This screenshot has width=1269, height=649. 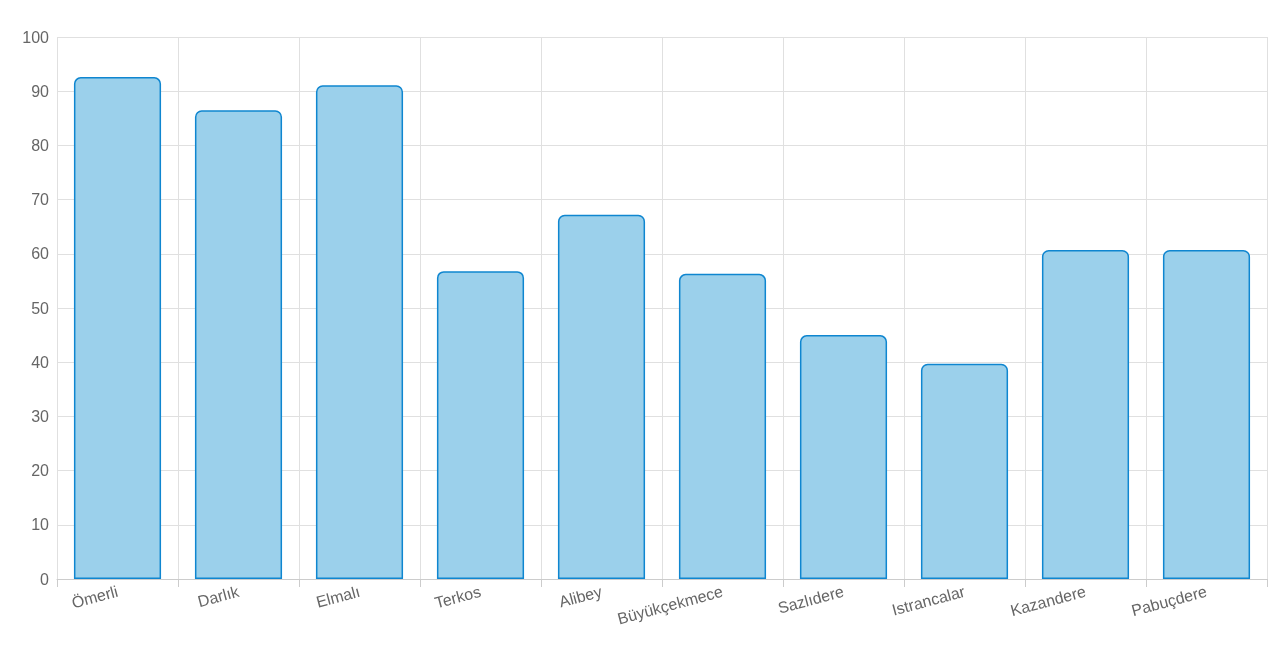 I want to click on x-tick-label: Elmalı, so click(x=338, y=596).